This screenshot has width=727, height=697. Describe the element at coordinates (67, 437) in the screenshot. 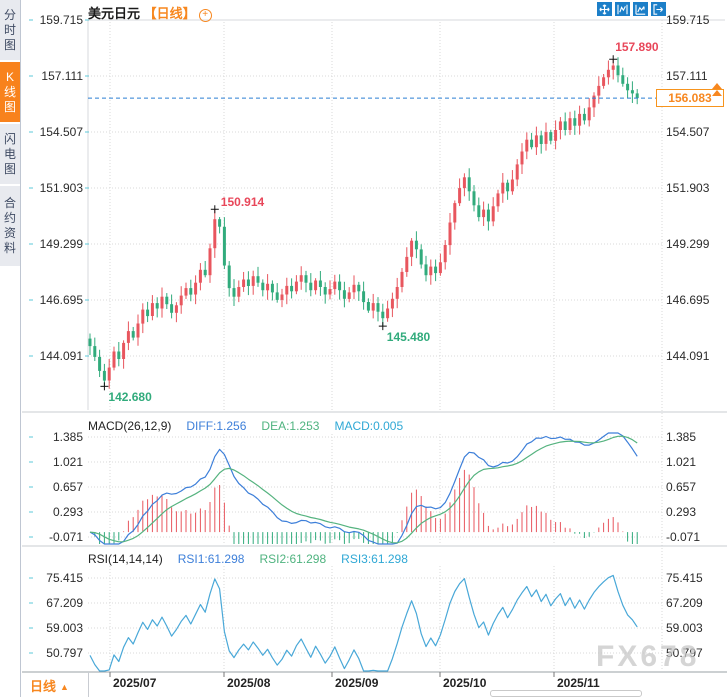

I see `macd-axis-label-left: 1.385` at that location.